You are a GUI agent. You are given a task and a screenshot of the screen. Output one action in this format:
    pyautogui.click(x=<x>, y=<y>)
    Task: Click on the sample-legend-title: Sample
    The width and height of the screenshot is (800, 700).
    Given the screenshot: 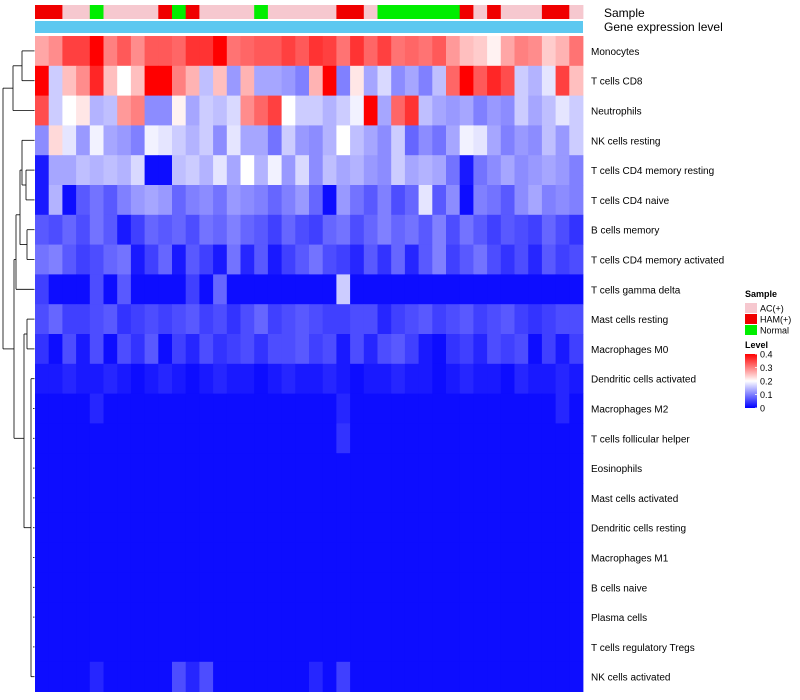 What is the action you would take?
    pyautogui.click(x=761, y=294)
    